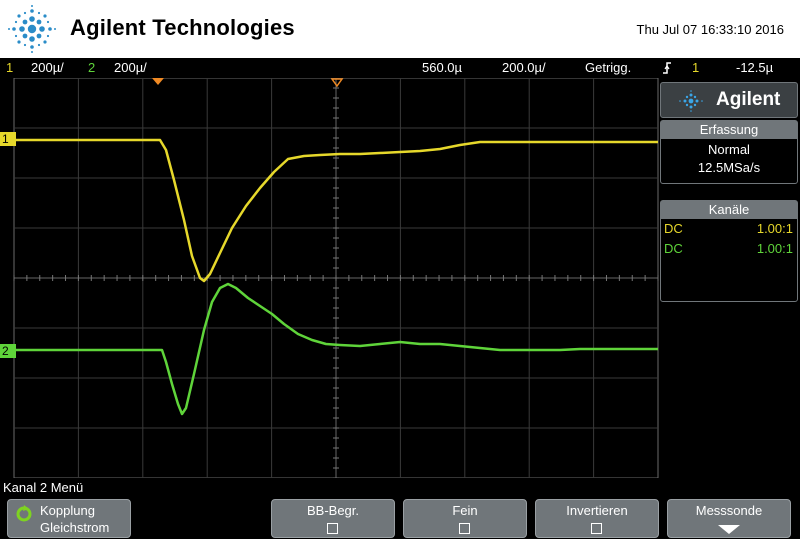 This screenshot has width=800, height=539. I want to click on fine-checkbox, so click(464, 528).